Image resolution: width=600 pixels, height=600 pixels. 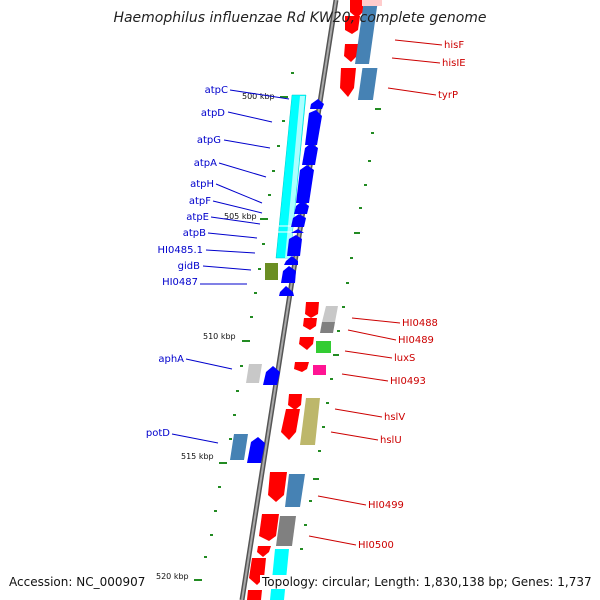 I want to click on gene-label-atpD: atpD, so click(x=213, y=113).